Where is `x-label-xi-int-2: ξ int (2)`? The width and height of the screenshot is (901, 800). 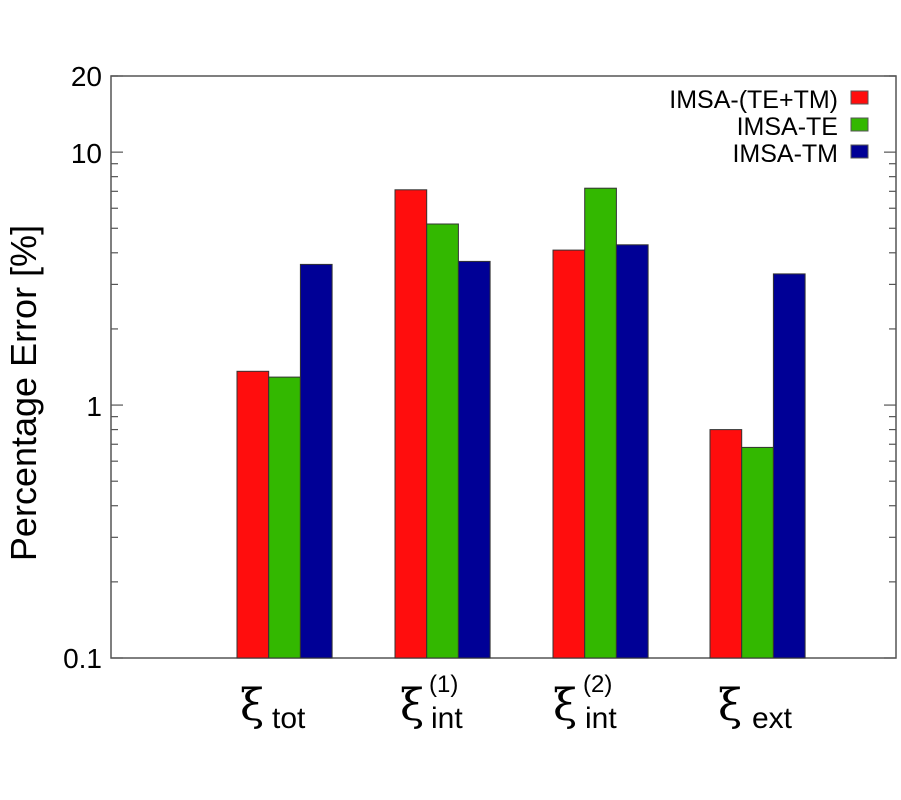 x-label-xi-int-2: ξ int (2) is located at coordinates (585, 703).